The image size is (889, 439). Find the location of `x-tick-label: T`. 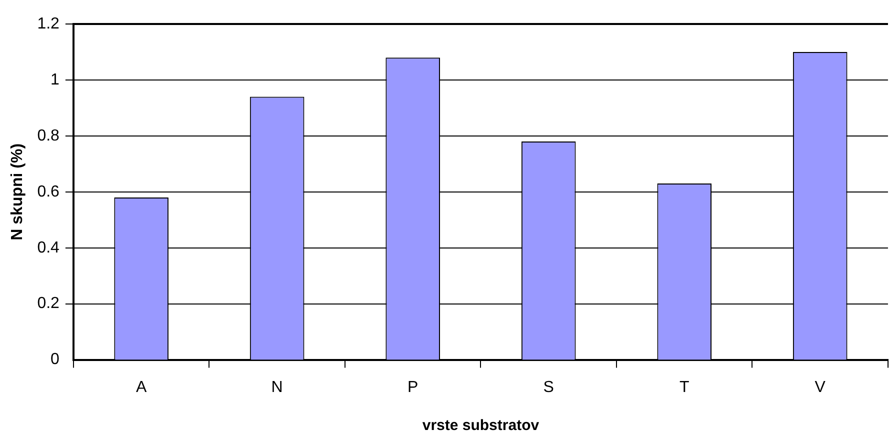

x-tick-label: T is located at coordinates (684, 387).